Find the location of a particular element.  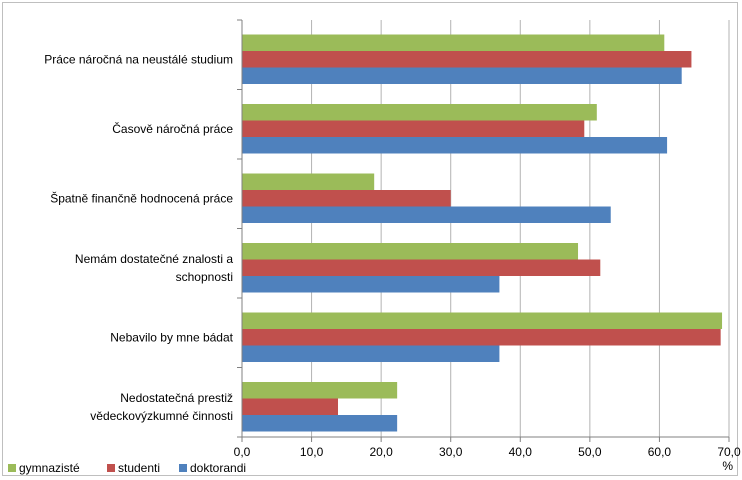

x-tick-label: 10,0 is located at coordinates (312, 452).